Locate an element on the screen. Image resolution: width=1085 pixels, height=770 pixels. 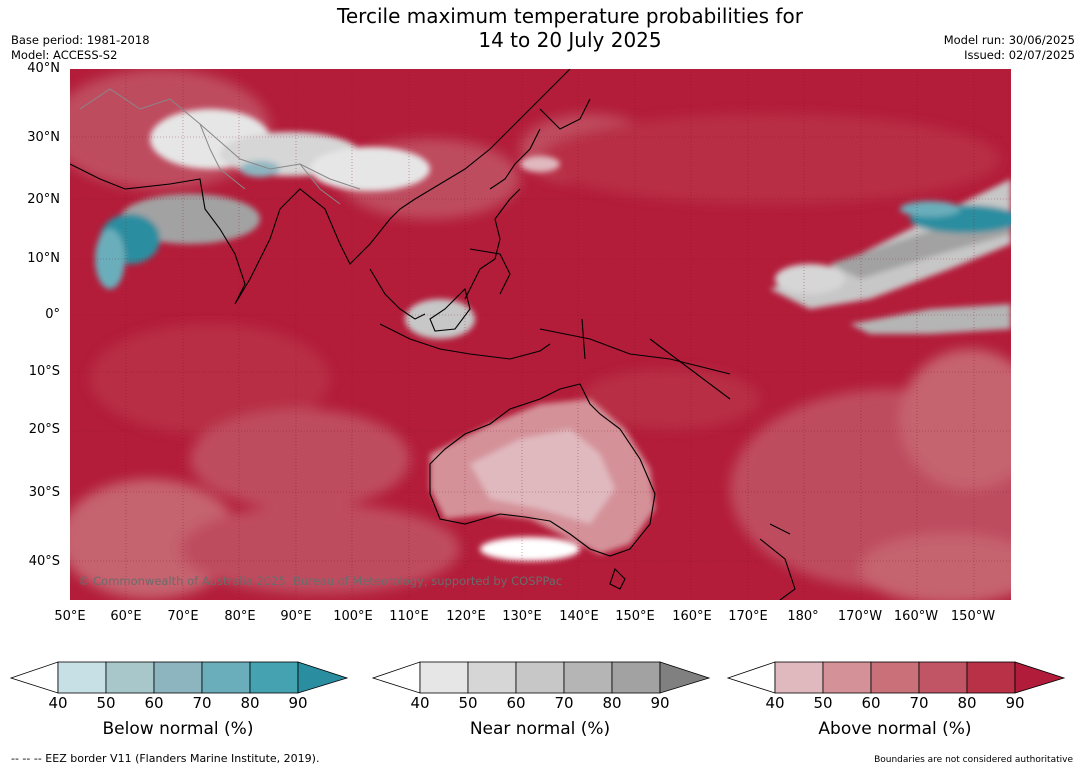
lat-label: 40°S is located at coordinates (44, 561).